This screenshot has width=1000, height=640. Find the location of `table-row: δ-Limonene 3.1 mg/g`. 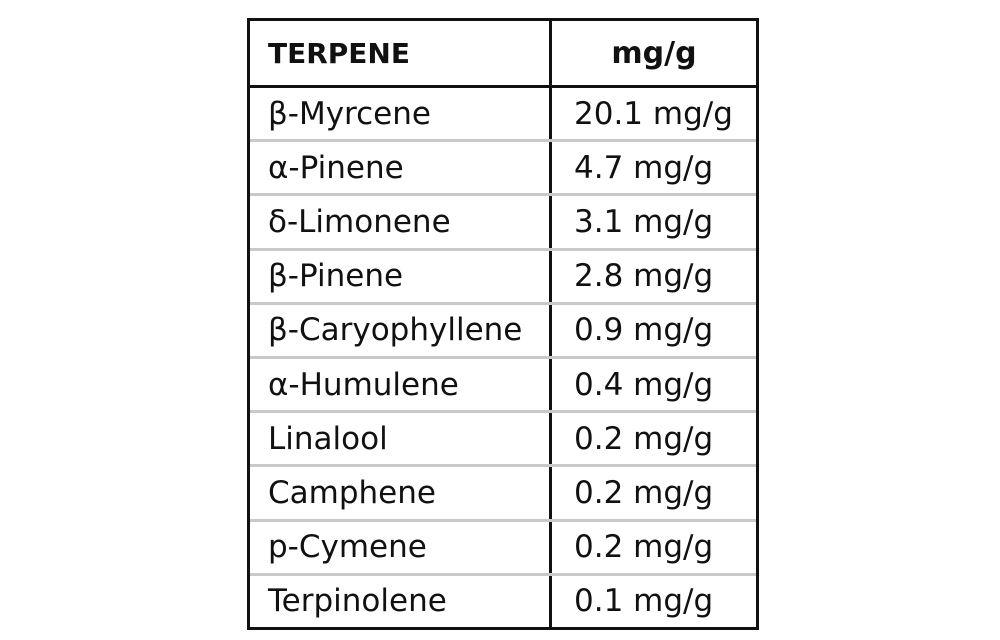

table-row: δ-Limonene 3.1 mg/g is located at coordinates (503, 223).